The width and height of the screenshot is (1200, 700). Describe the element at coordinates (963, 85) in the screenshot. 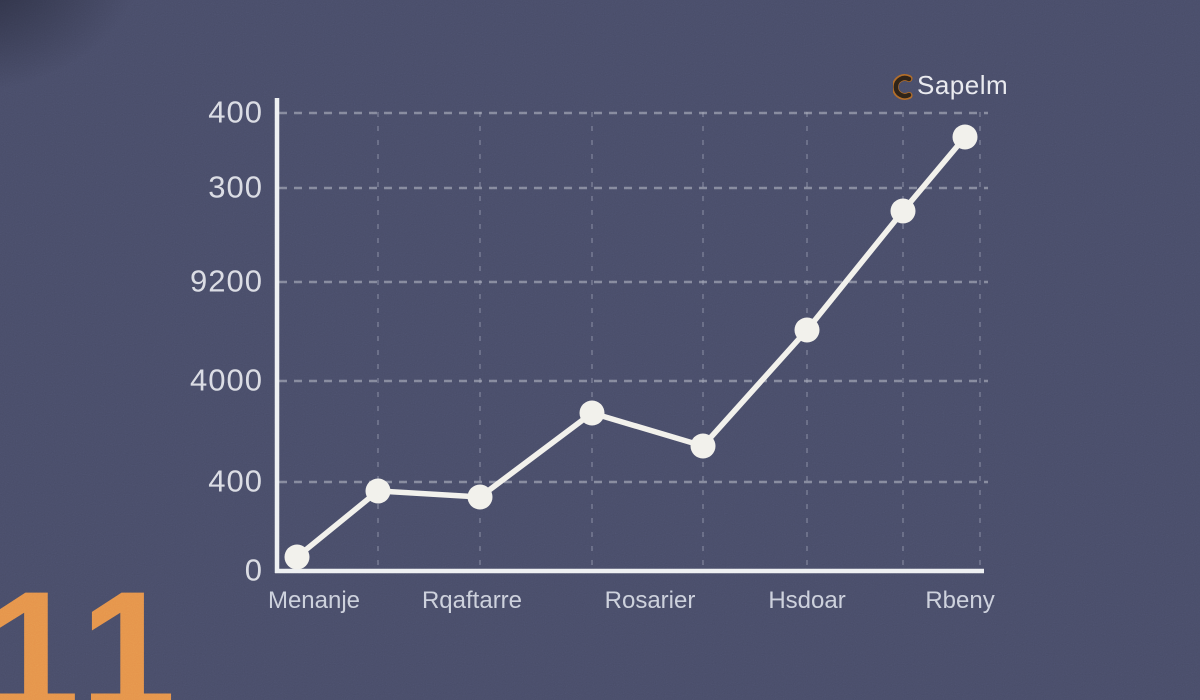

I see `legend-label: Sapelm` at that location.